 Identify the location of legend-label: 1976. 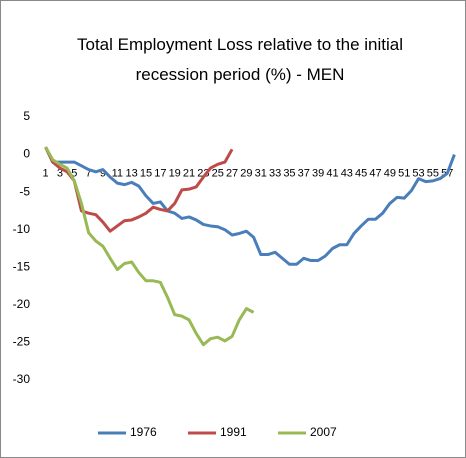
(143, 432).